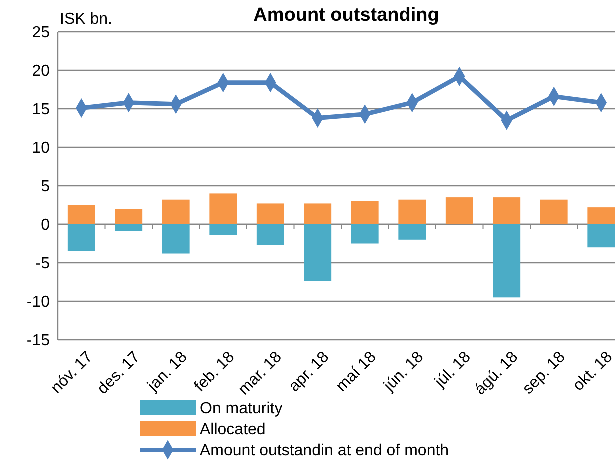  Describe the element at coordinates (41, 33) in the screenshot. I see `y-tick-label: 25` at that location.